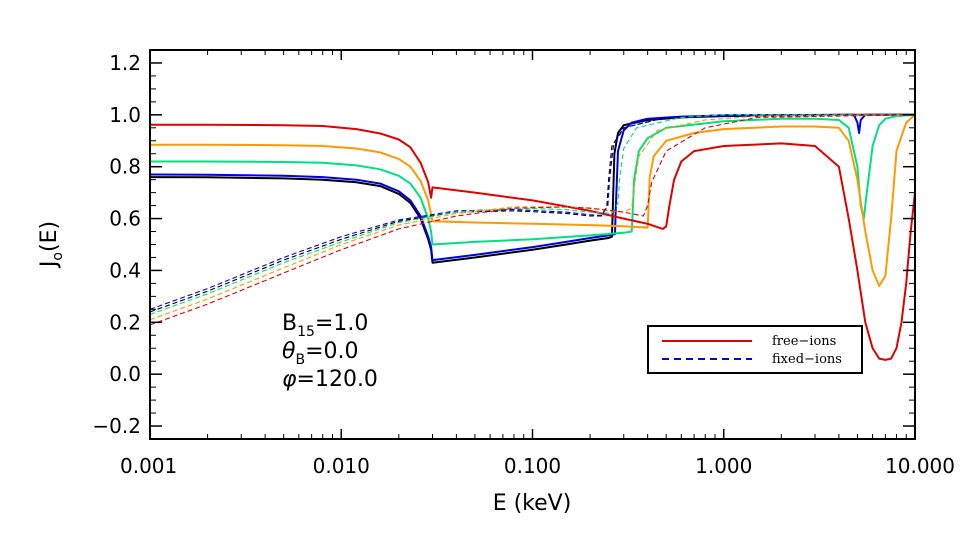 The image size is (960, 540). I want to click on y-tick-label: 0.4, so click(125, 270).